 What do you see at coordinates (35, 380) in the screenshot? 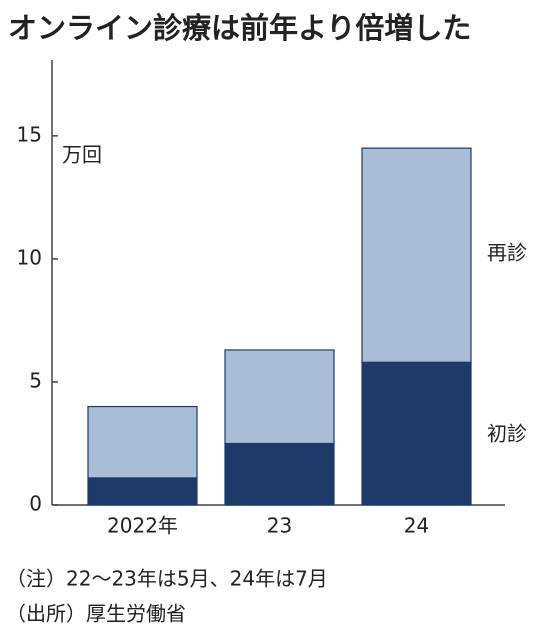
I see `y-tick-label: 5` at bounding box center [35, 380].